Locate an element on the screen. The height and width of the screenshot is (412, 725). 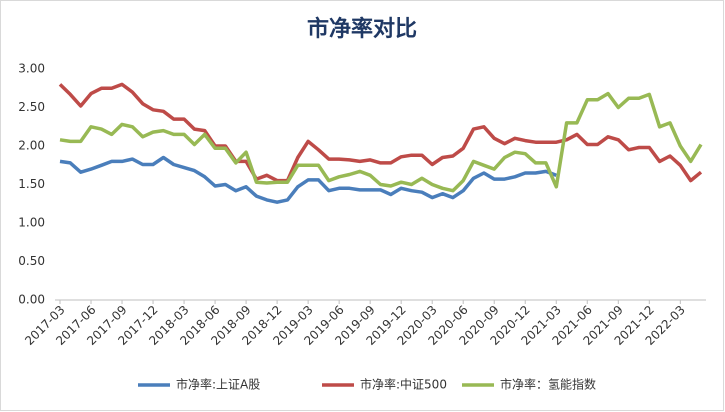
y-tick-label: 1.00 is located at coordinates (31, 223).